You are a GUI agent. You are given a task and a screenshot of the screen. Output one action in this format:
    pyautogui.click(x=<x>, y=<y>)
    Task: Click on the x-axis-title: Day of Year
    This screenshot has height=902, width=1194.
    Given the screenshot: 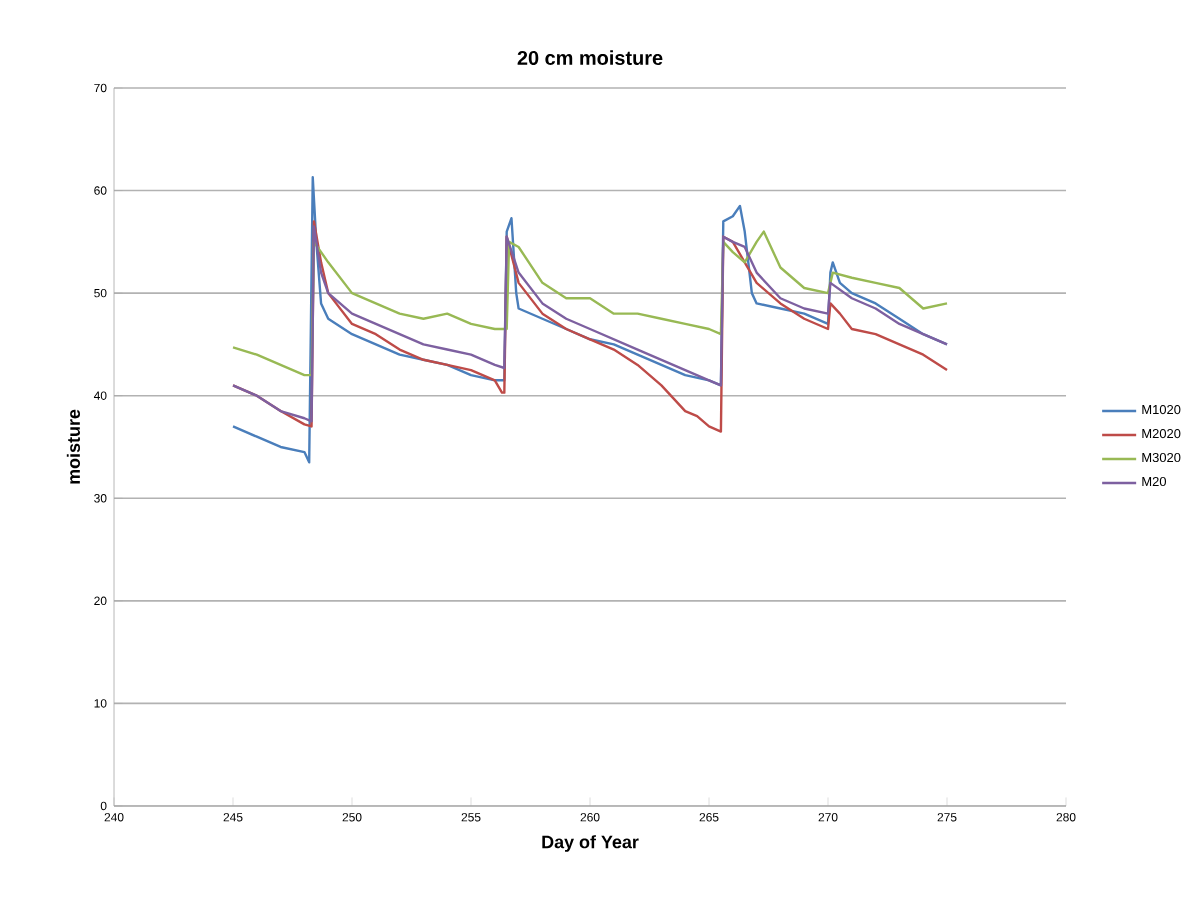 What is the action you would take?
    pyautogui.click(x=590, y=843)
    